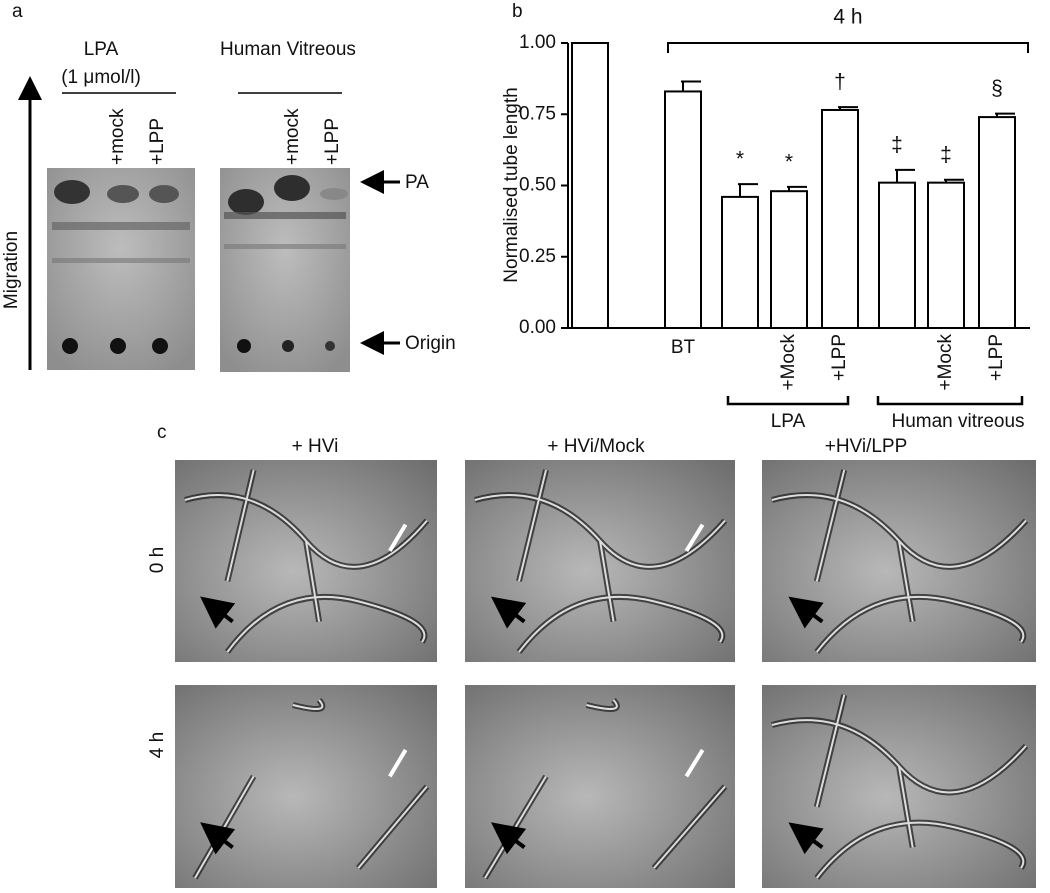 The image size is (1050, 893). Describe the element at coordinates (517, 11) in the screenshot. I see `panel-letter: b` at that location.